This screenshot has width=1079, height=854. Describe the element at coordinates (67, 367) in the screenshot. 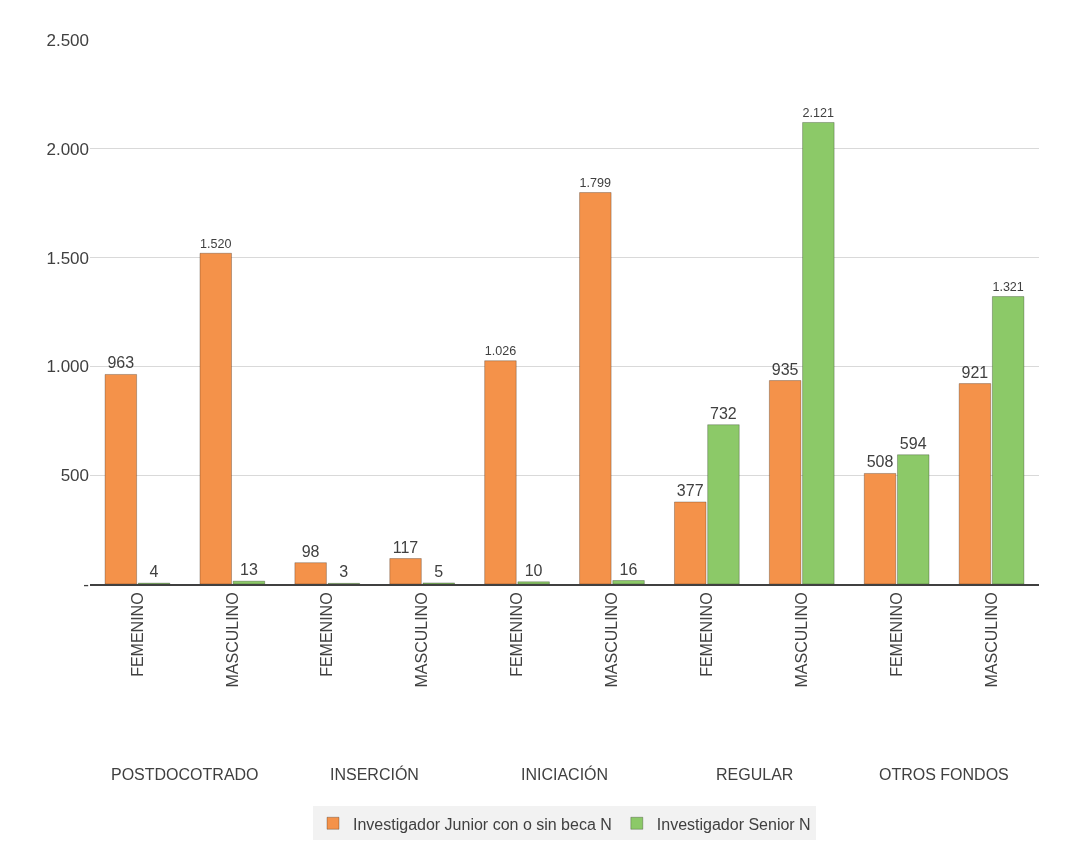

I see `y-tick-label: 1.000` at that location.